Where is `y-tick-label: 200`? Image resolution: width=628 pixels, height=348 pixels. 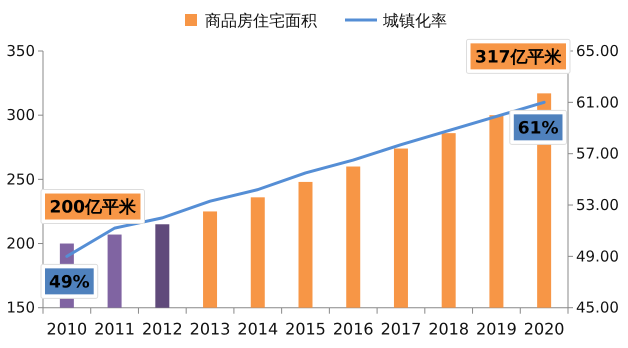 y-tick-label: 200 is located at coordinates (20, 243).